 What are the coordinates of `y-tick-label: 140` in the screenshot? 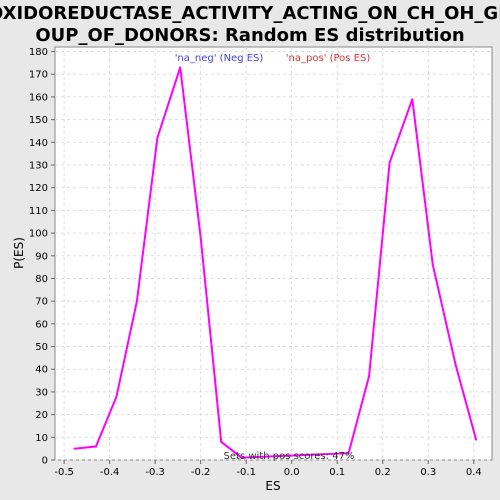 It's located at (38, 143).